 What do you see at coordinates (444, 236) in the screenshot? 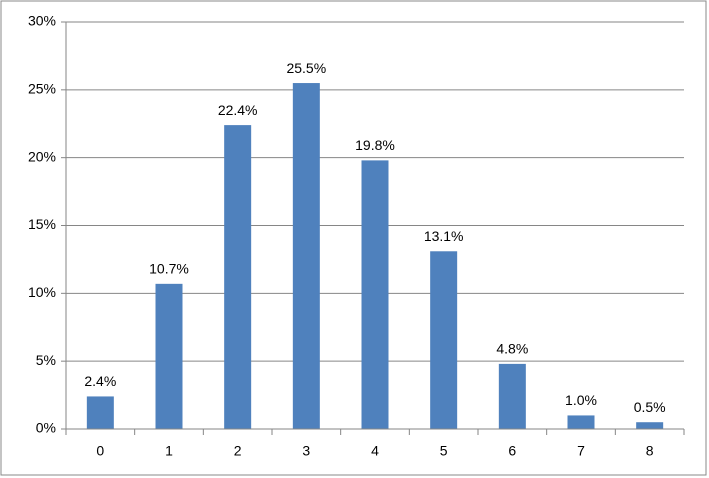
I see `value-label: 13.1%` at bounding box center [444, 236].